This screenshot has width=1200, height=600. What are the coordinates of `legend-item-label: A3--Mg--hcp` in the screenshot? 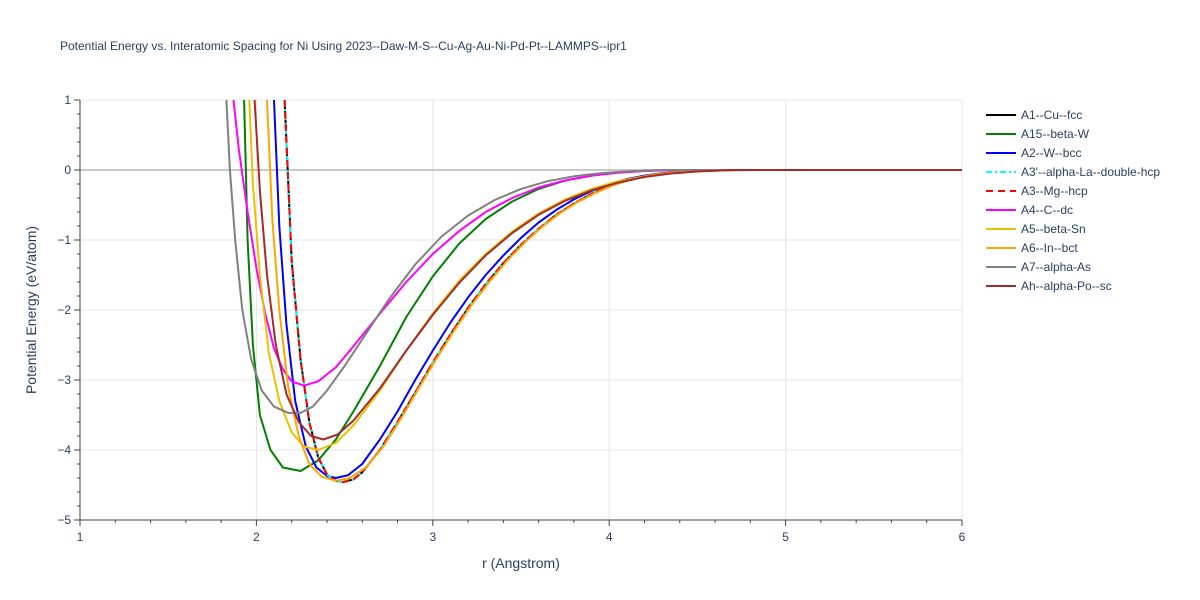 It's located at (1054, 191).